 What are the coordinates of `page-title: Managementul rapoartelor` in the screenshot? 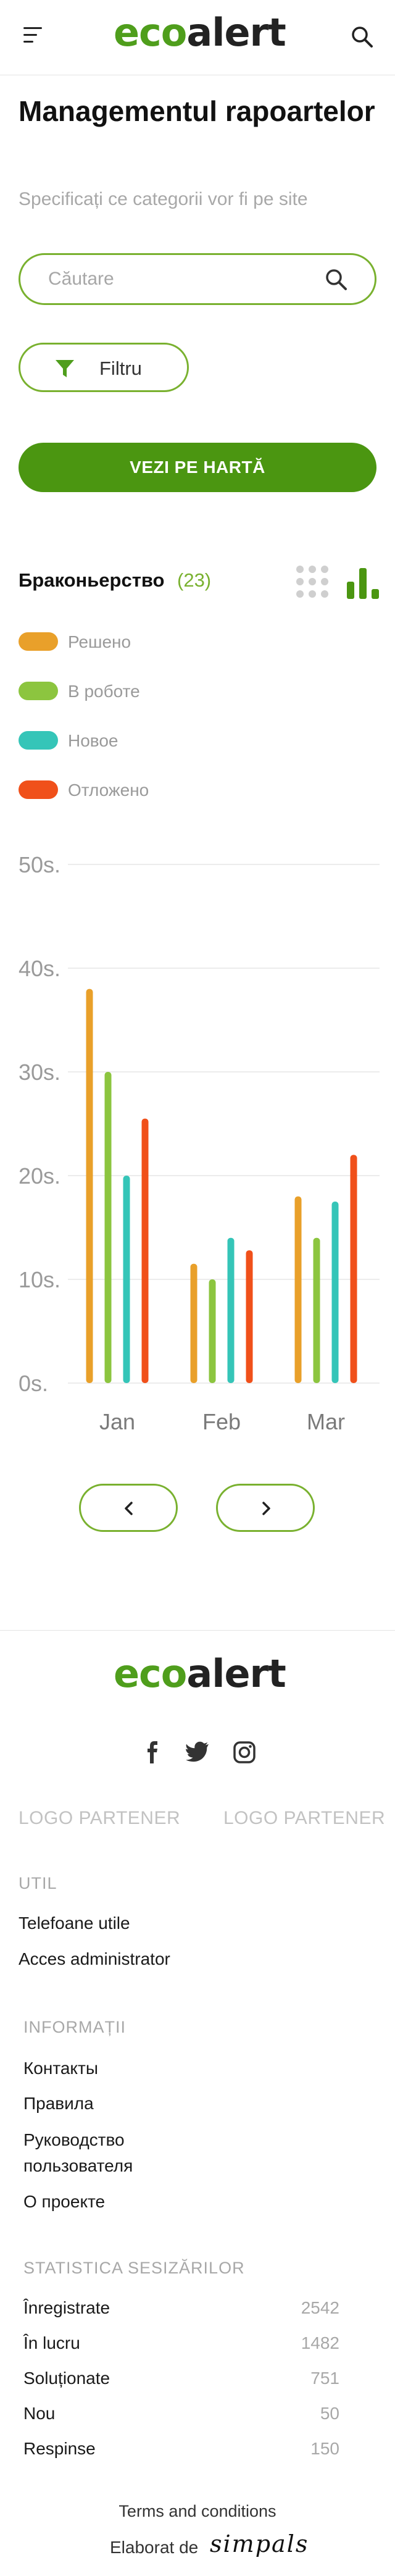 It's located at (197, 111).